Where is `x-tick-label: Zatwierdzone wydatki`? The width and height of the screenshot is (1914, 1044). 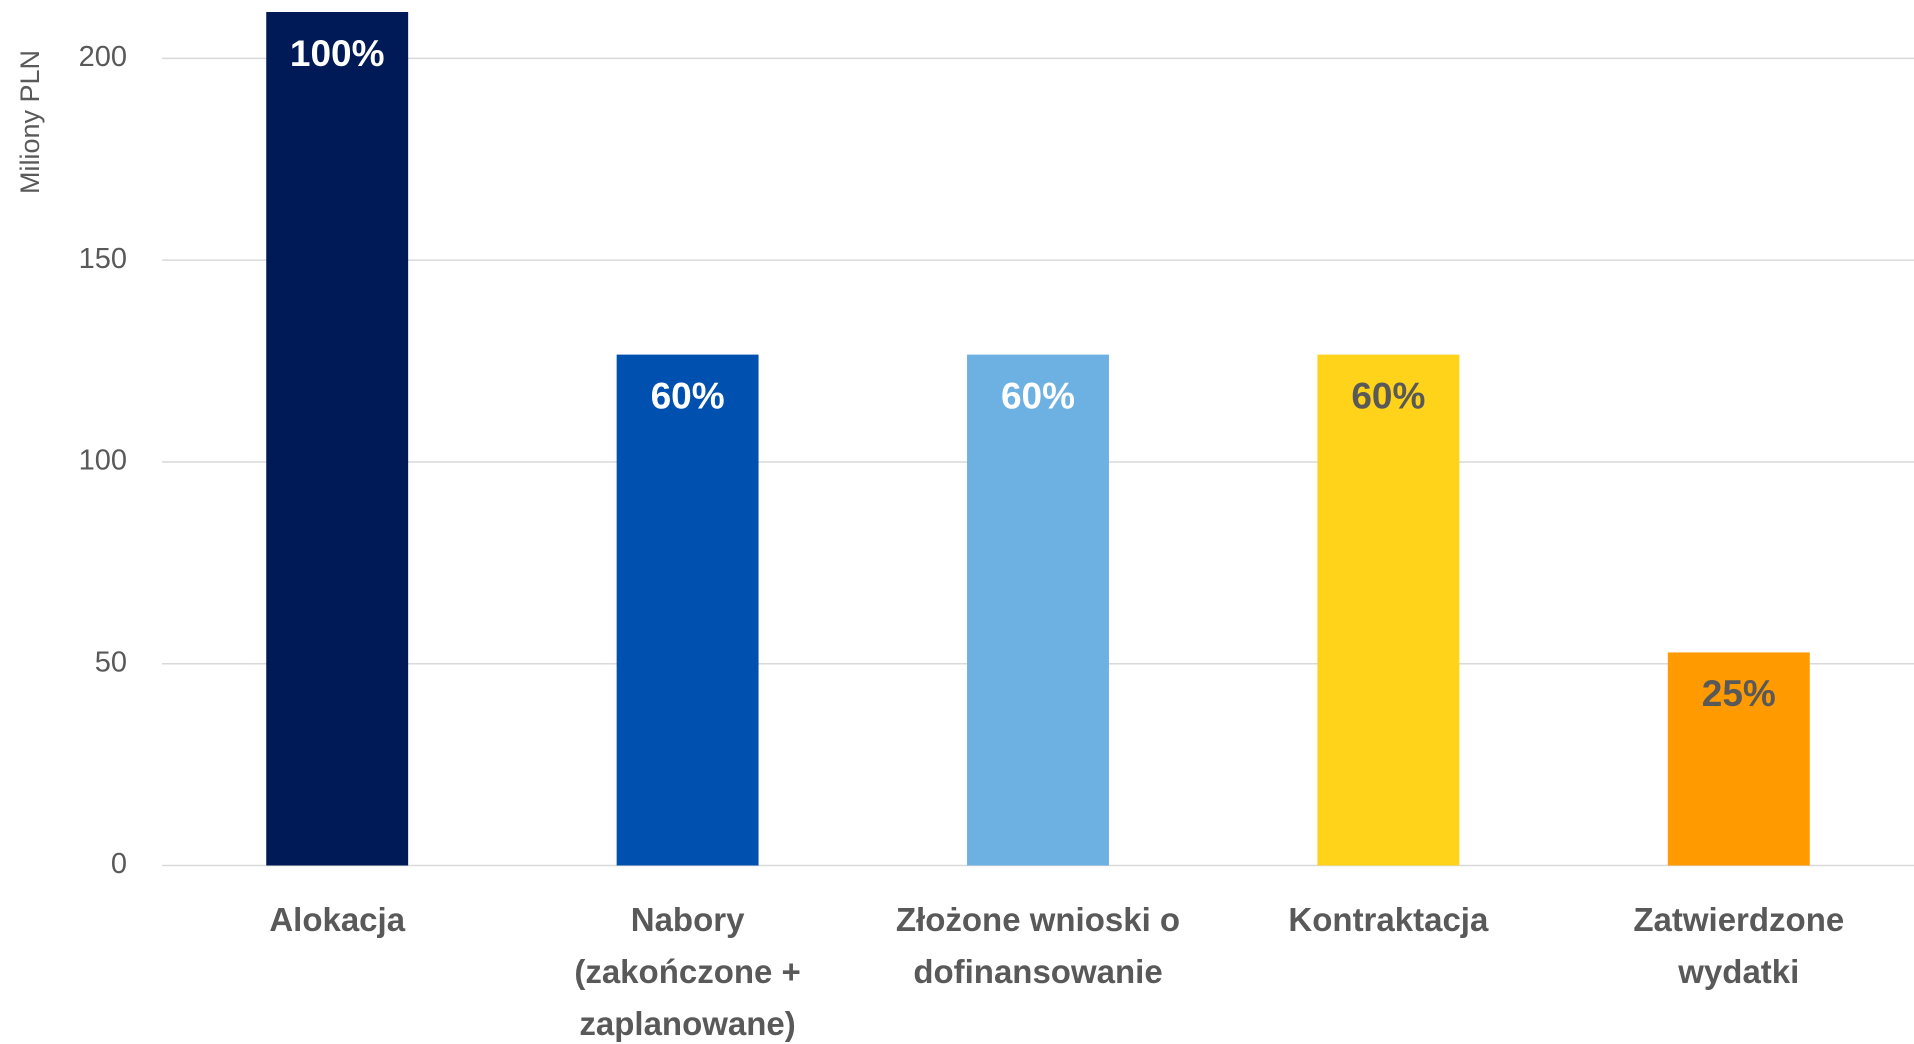 x-tick-label: Zatwierdzone wydatki is located at coordinates (1739, 945).